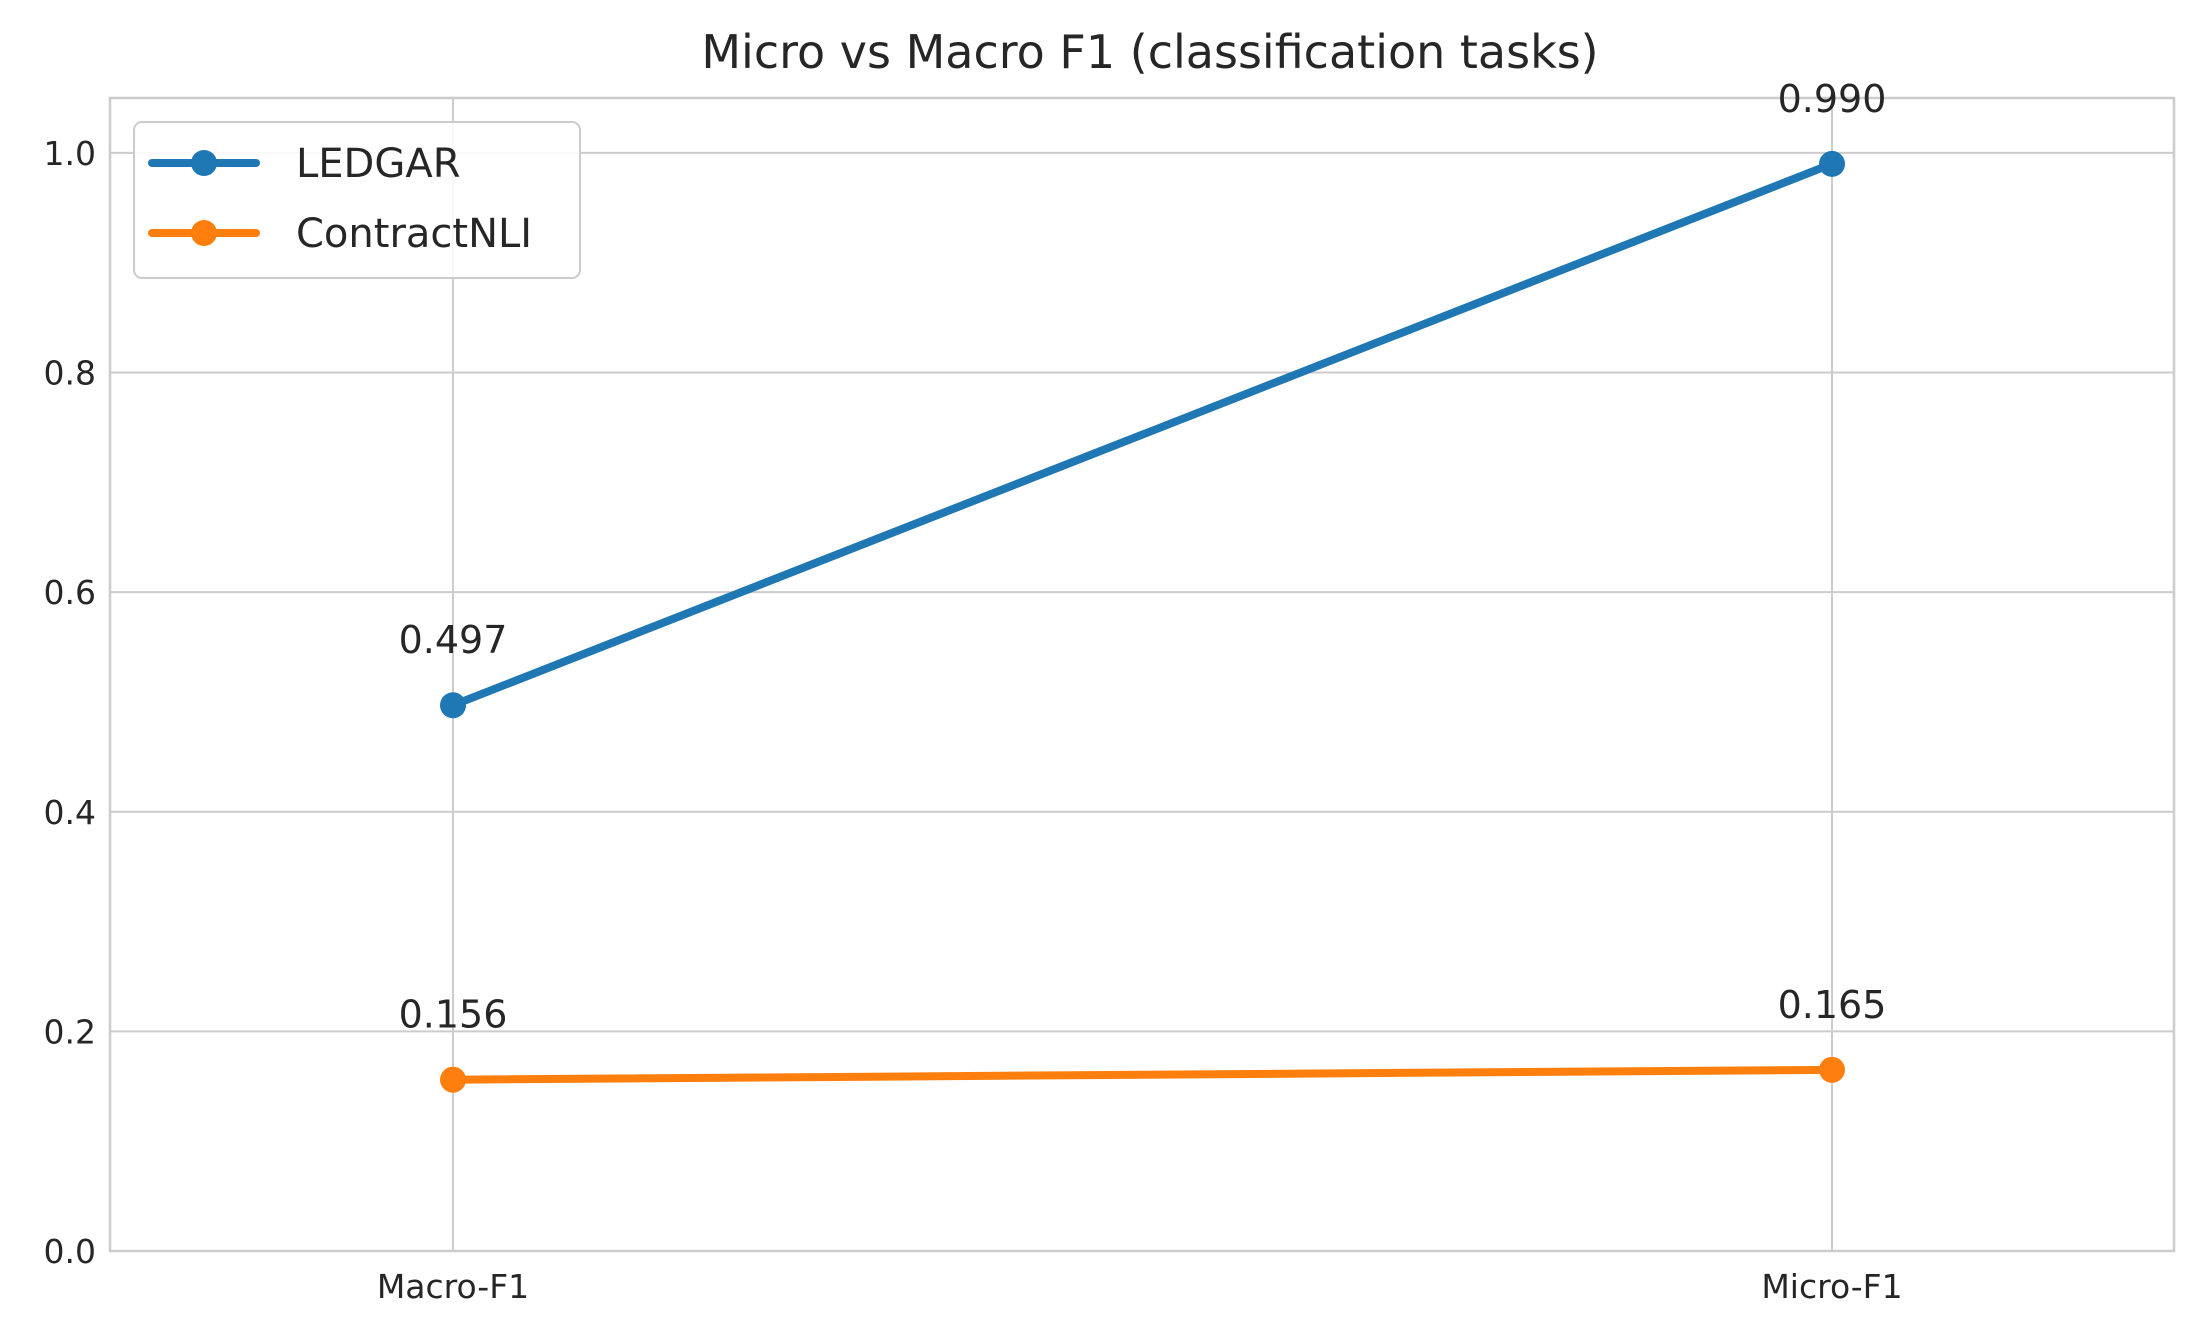 The image size is (2201, 1341). I want to click on legend: LEDGAR ContractNLI, so click(357, 200).